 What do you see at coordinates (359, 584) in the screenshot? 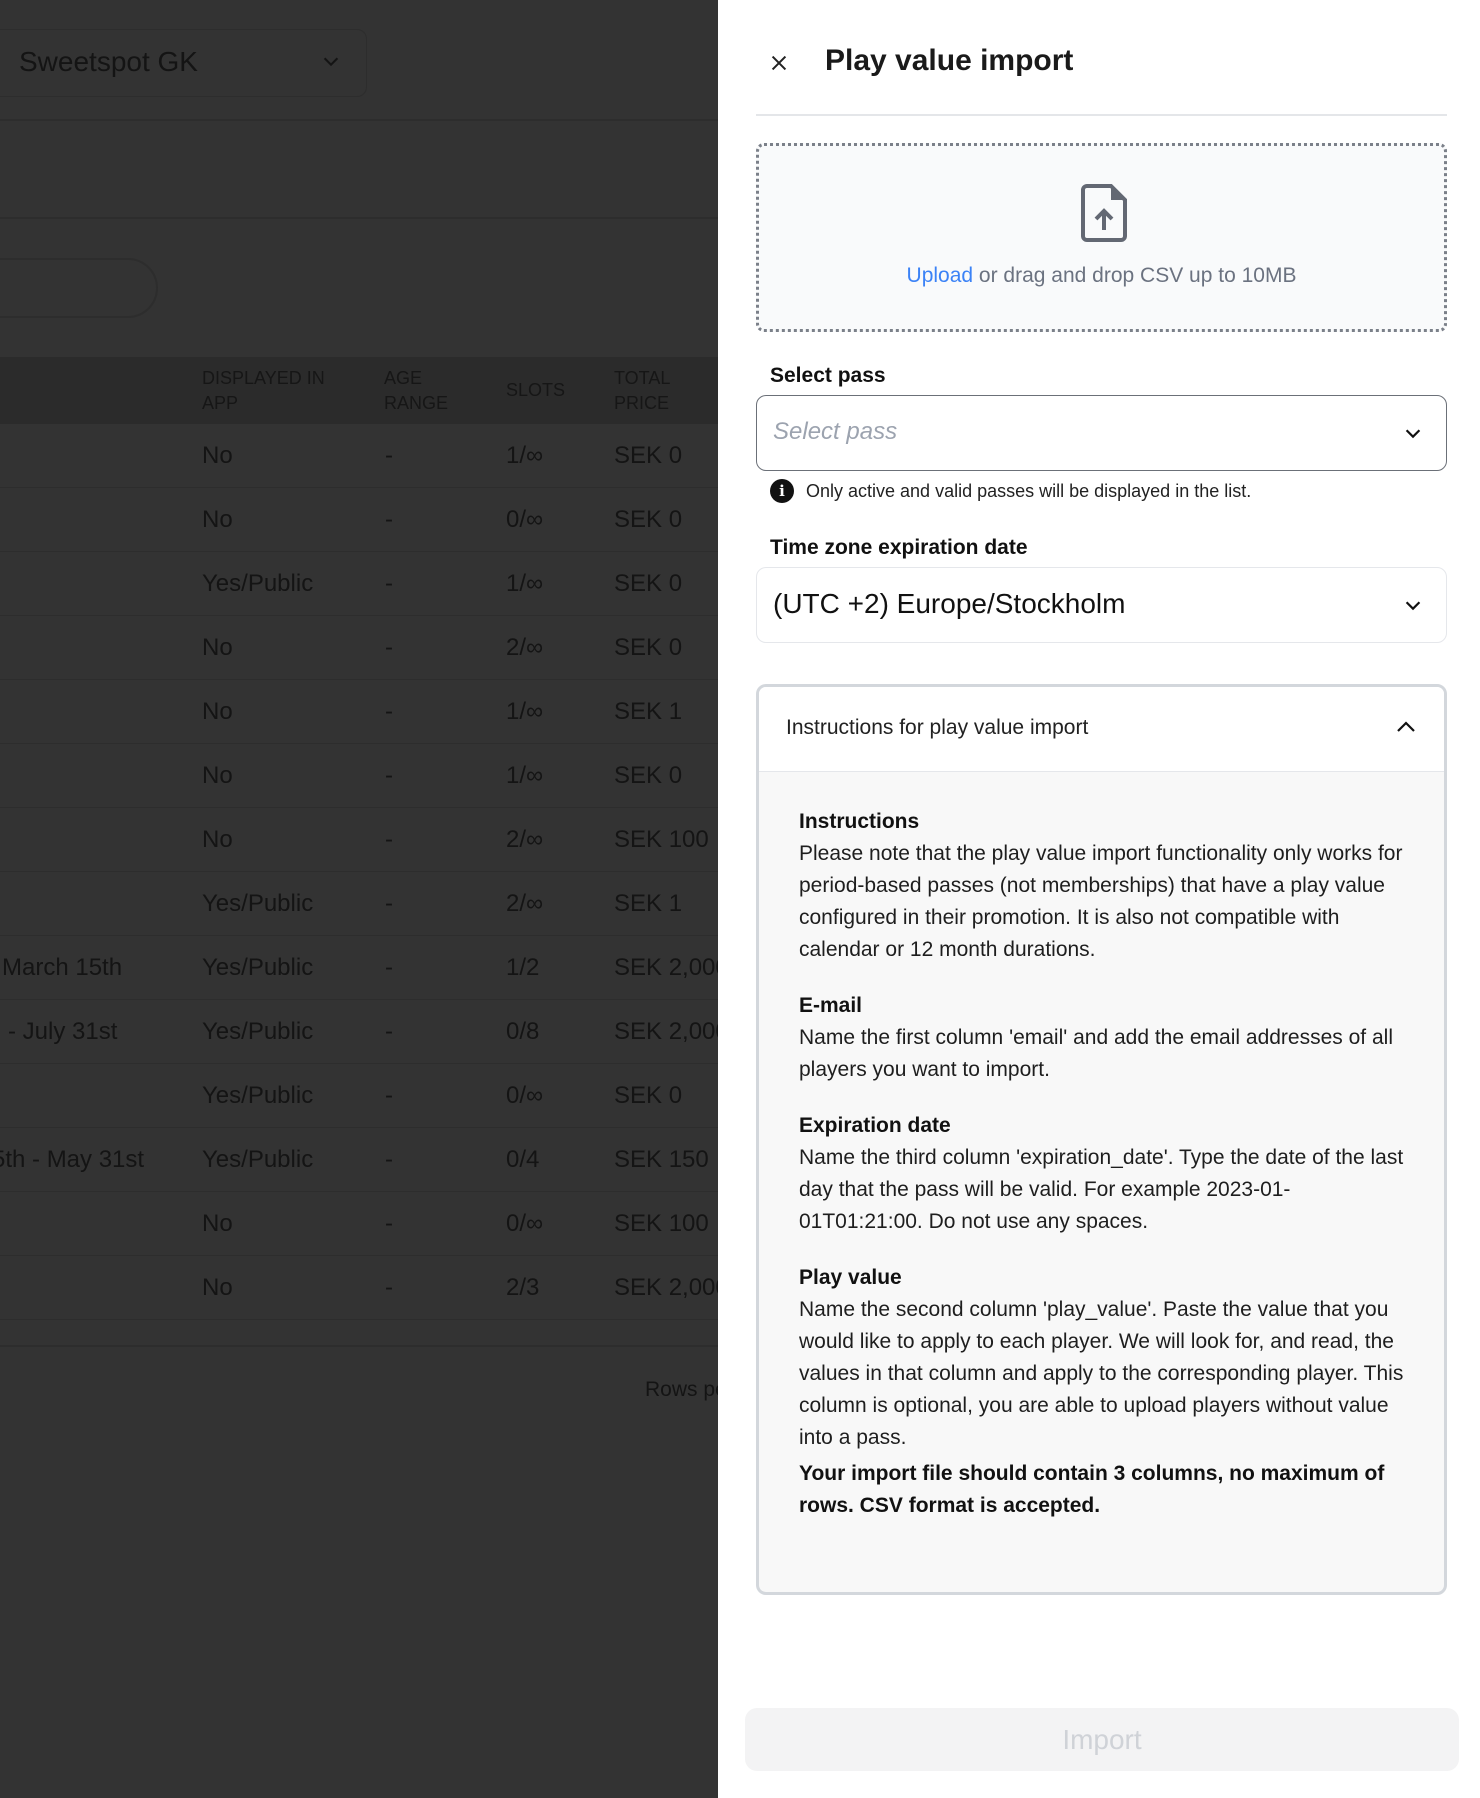
I see `table-row: Yes/Public - 1/∞ SEK 0` at bounding box center [359, 584].